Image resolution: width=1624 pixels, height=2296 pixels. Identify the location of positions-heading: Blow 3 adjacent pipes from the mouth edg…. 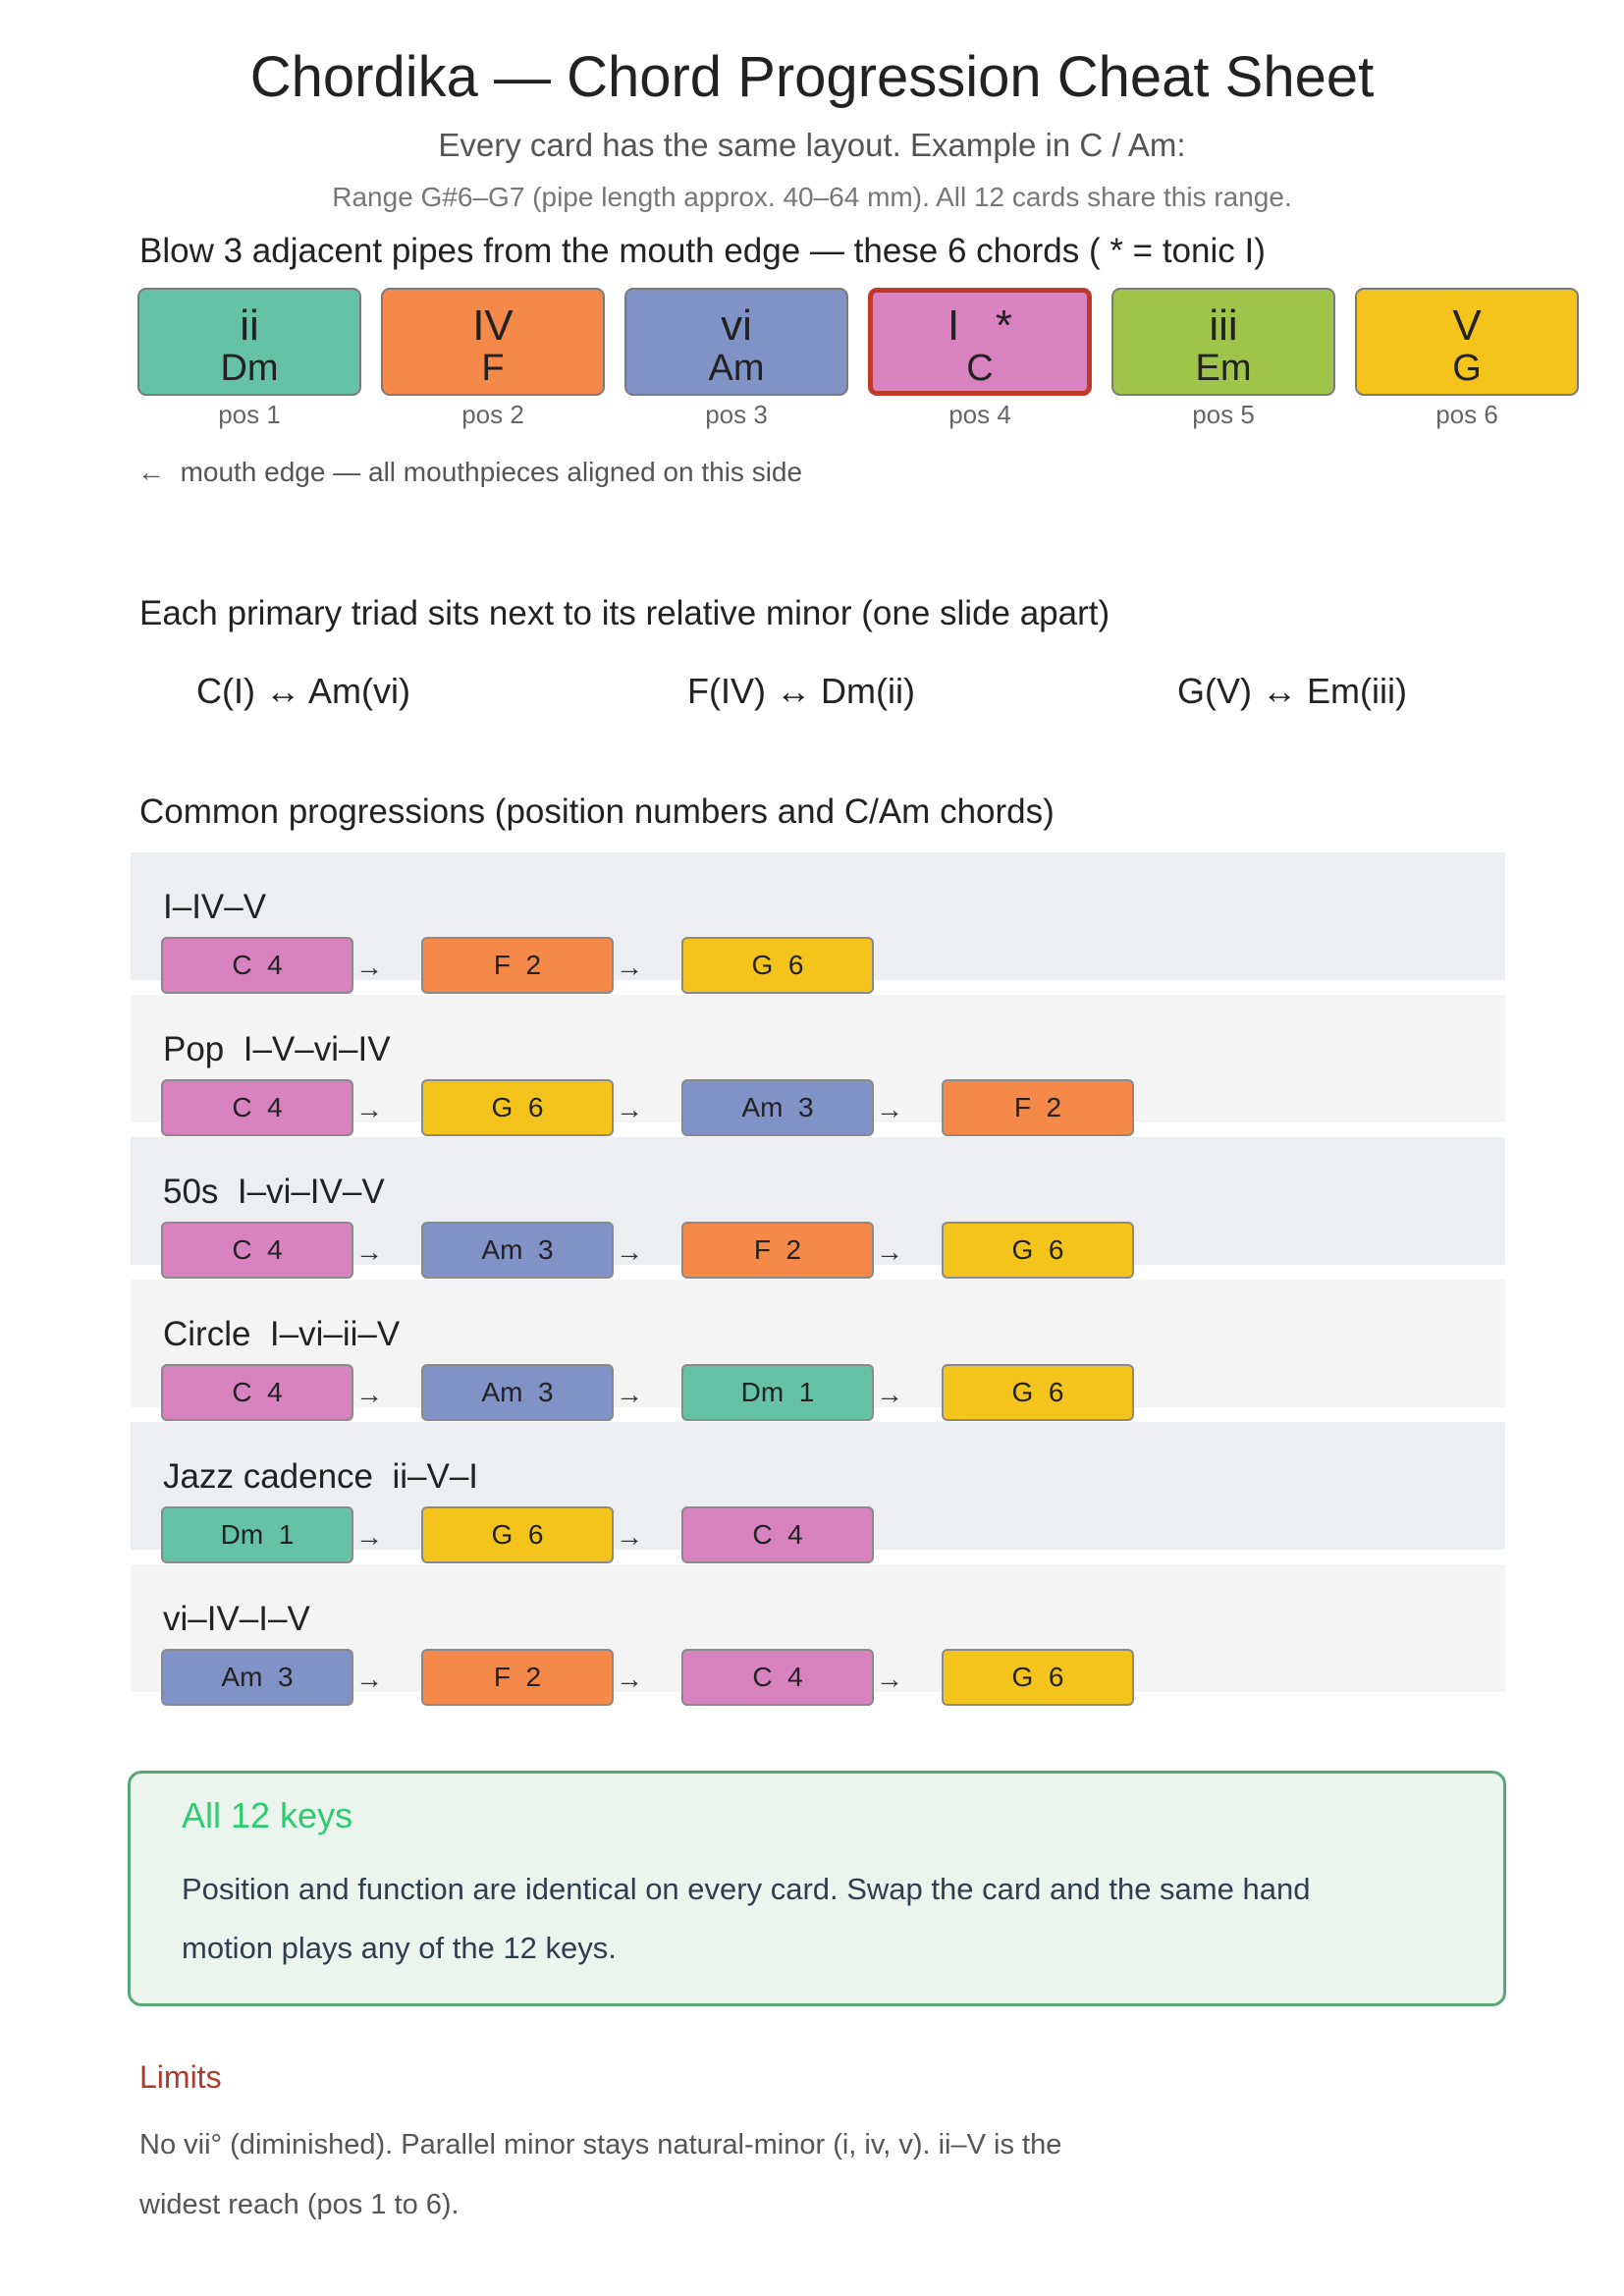
(702, 251).